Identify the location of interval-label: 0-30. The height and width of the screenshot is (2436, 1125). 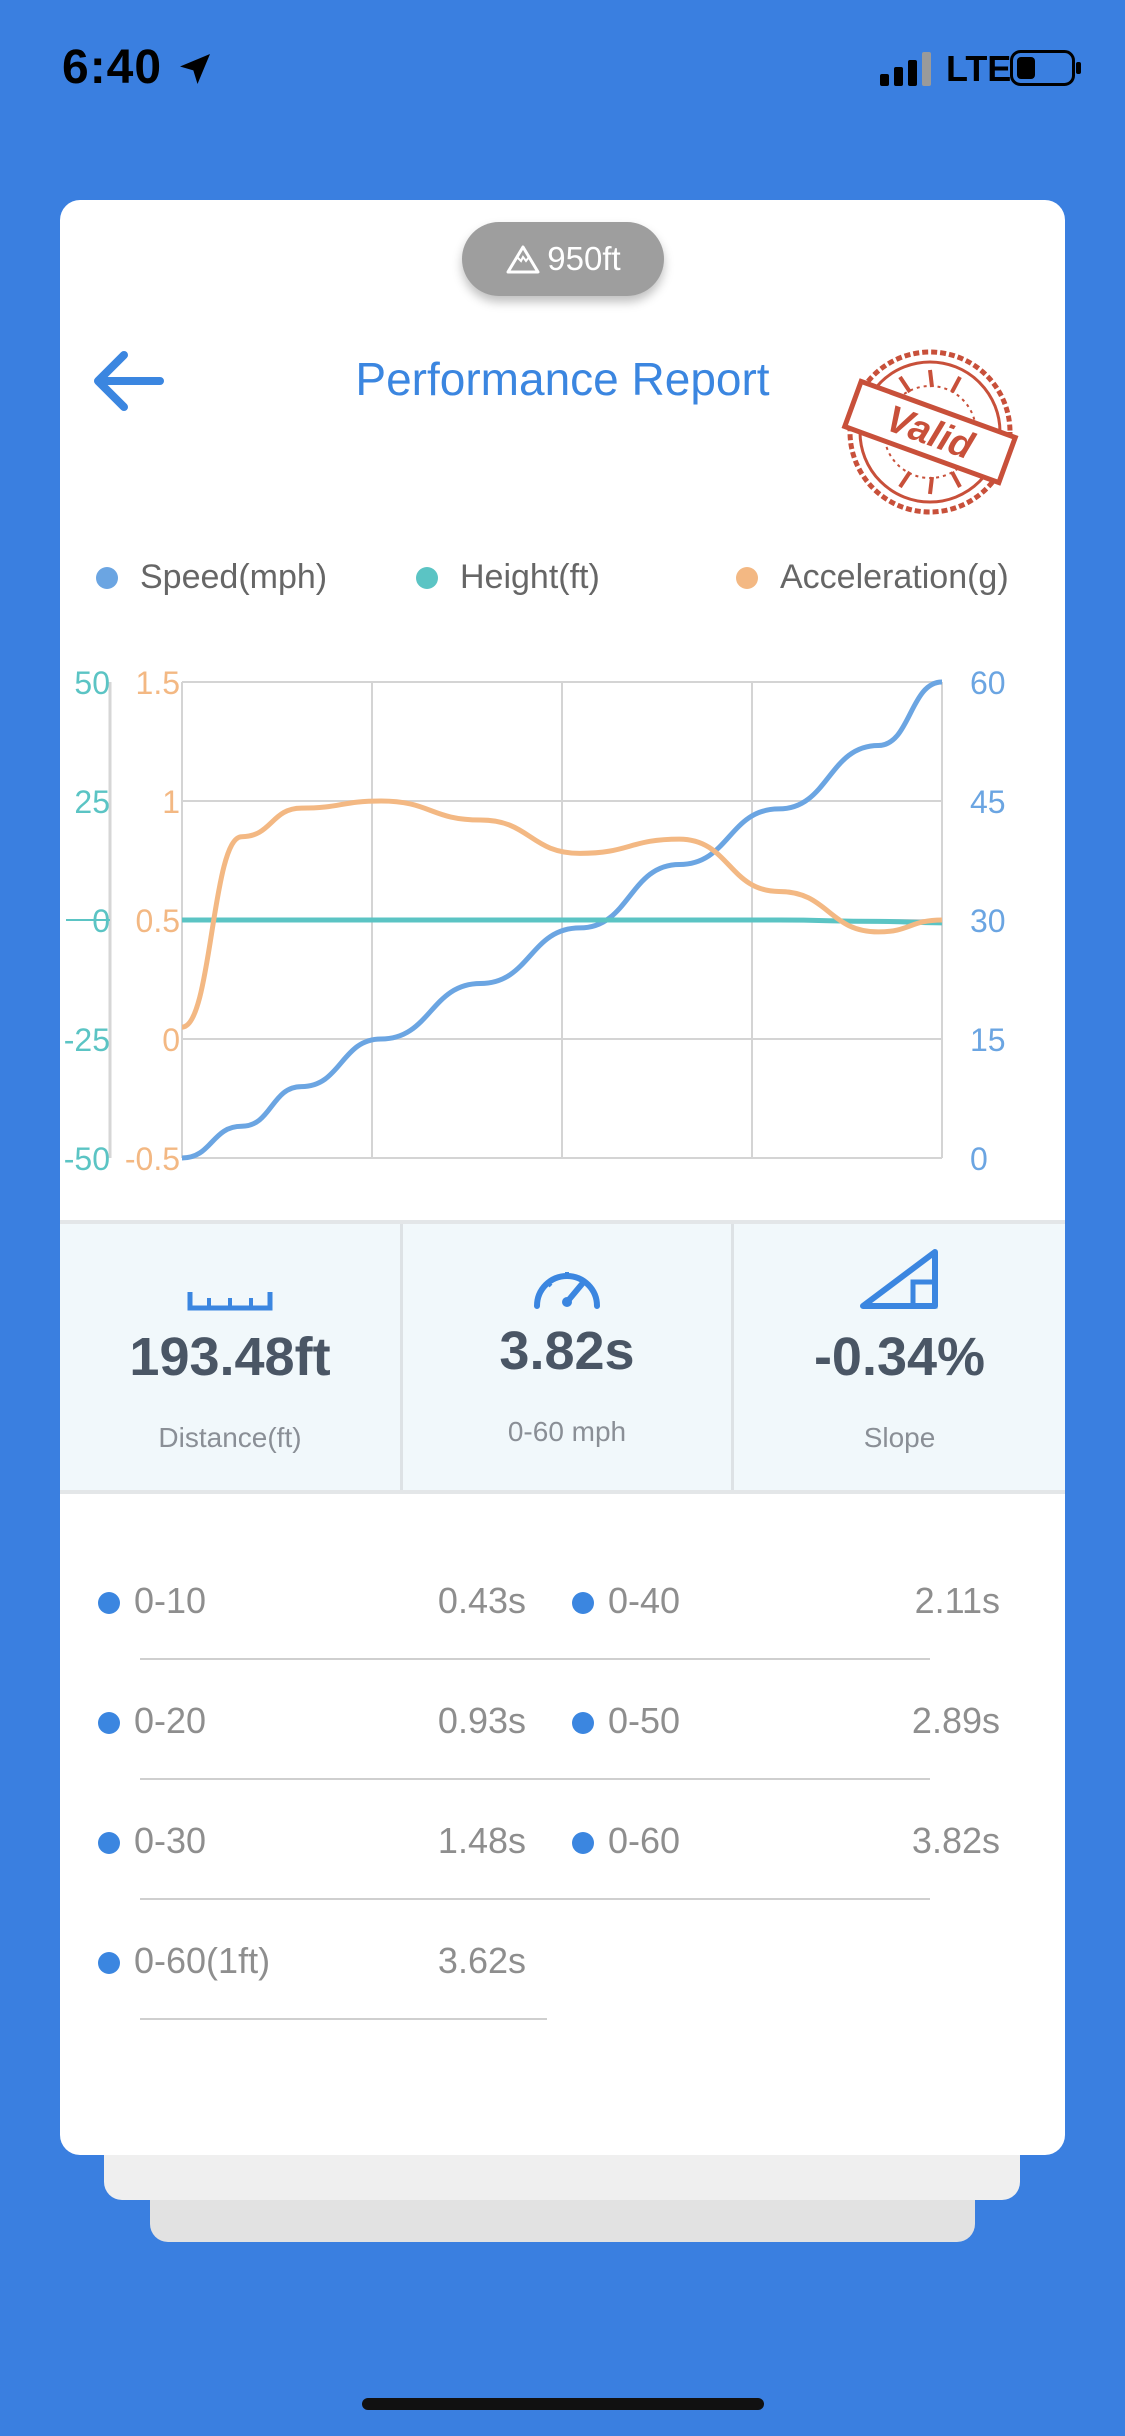
(170, 1840).